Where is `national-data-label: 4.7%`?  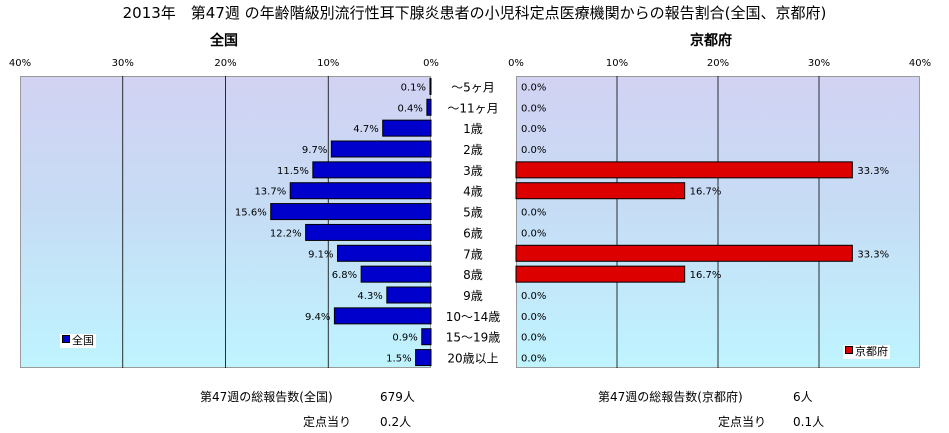
national-data-label: 4.7% is located at coordinates (365, 129).